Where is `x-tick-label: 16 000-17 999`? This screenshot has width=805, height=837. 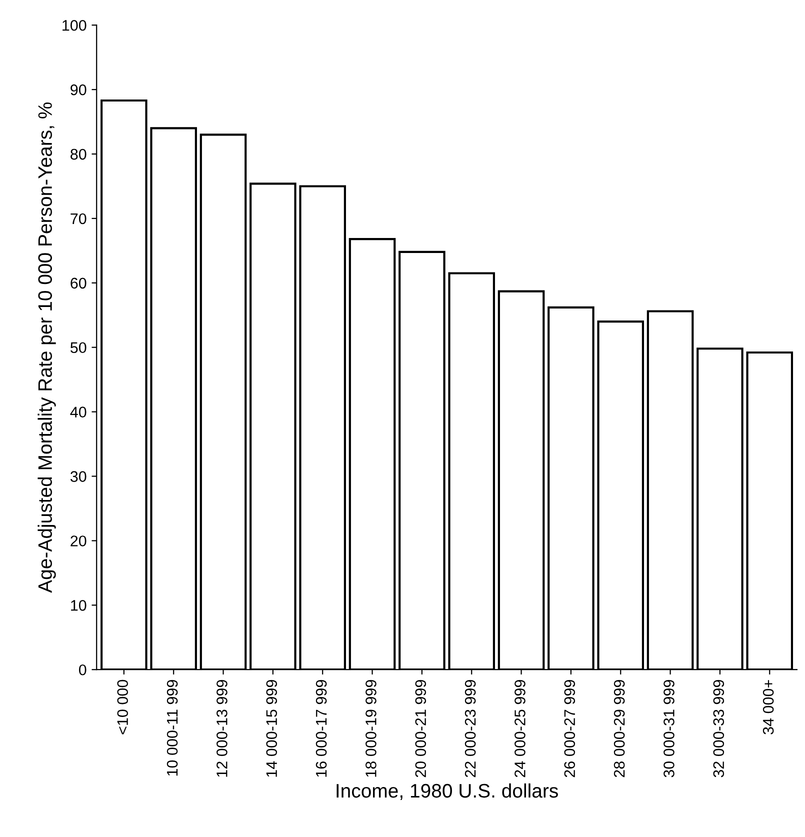 x-tick-label: 16 000-17 999 is located at coordinates (321, 728).